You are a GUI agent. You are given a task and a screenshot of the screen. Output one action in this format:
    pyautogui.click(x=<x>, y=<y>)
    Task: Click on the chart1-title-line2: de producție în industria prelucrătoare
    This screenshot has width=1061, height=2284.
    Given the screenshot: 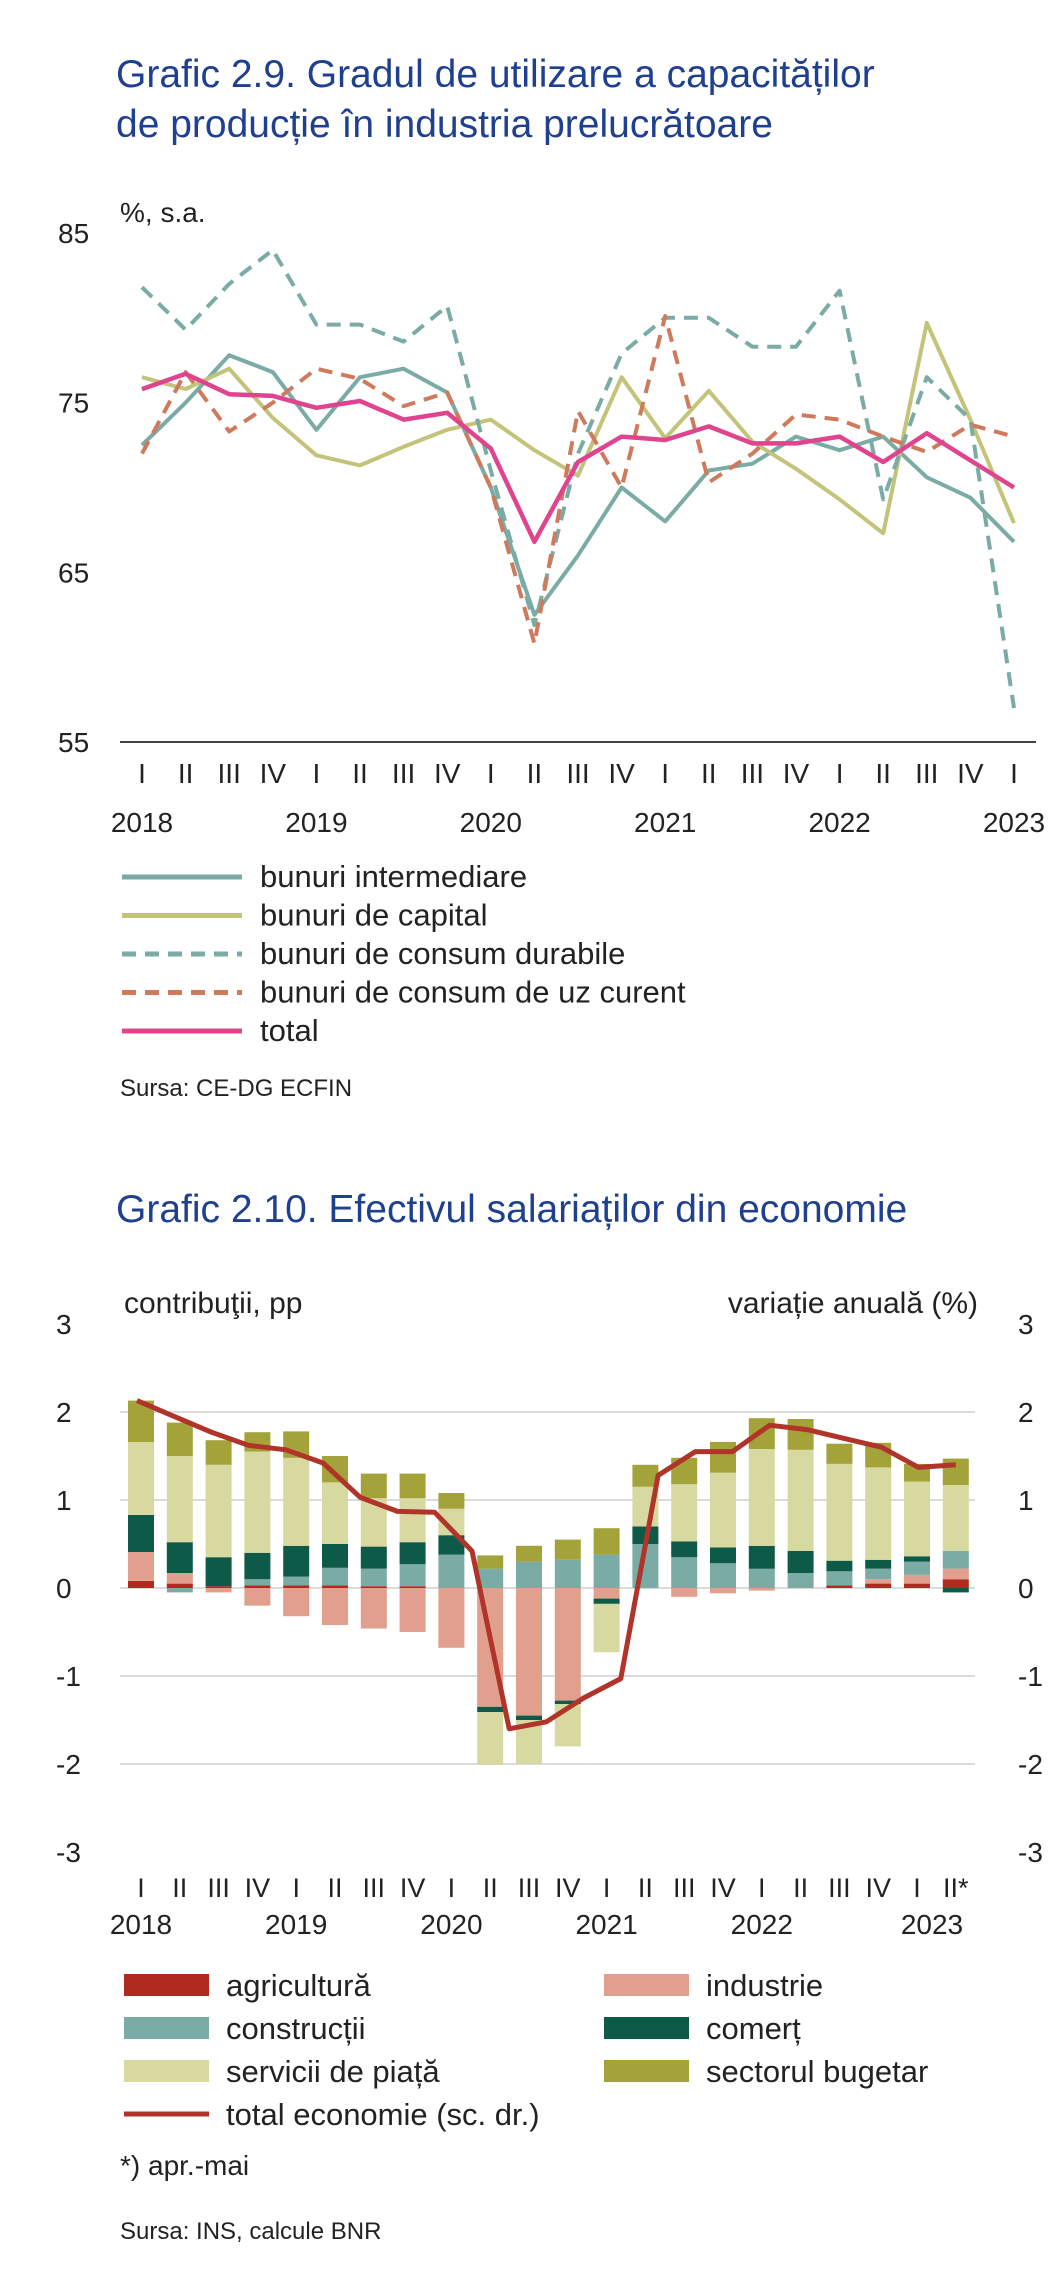 What is the action you would take?
    pyautogui.click(x=444, y=124)
    